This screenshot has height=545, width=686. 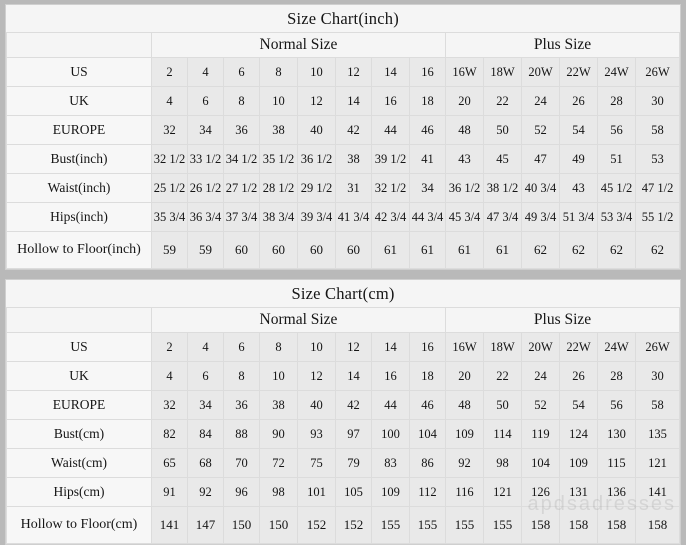 What do you see at coordinates (316, 463) in the screenshot?
I see `data-cell: 75` at bounding box center [316, 463].